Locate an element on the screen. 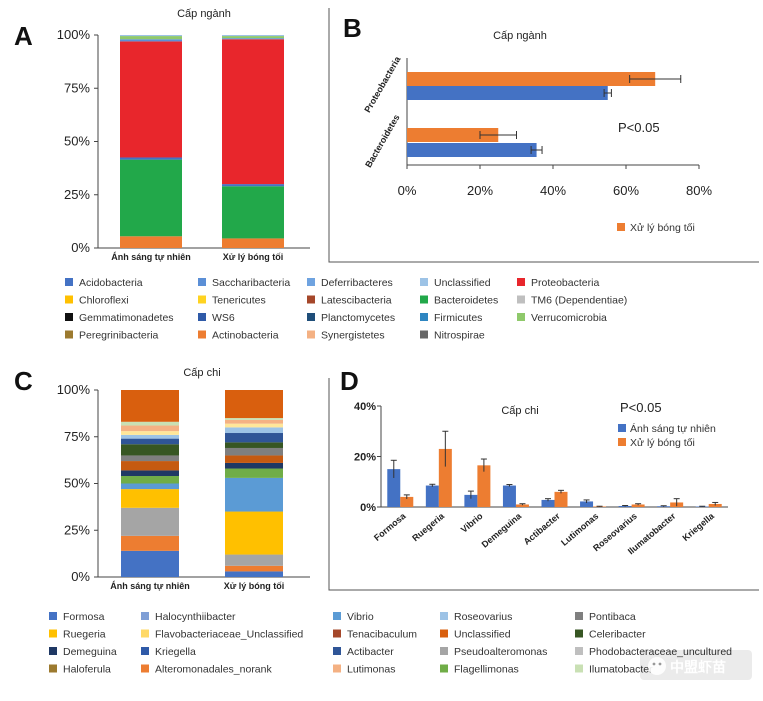 The width and height of the screenshot is (763, 701). chart-a-tick-label: 25% is located at coordinates (77, 194).